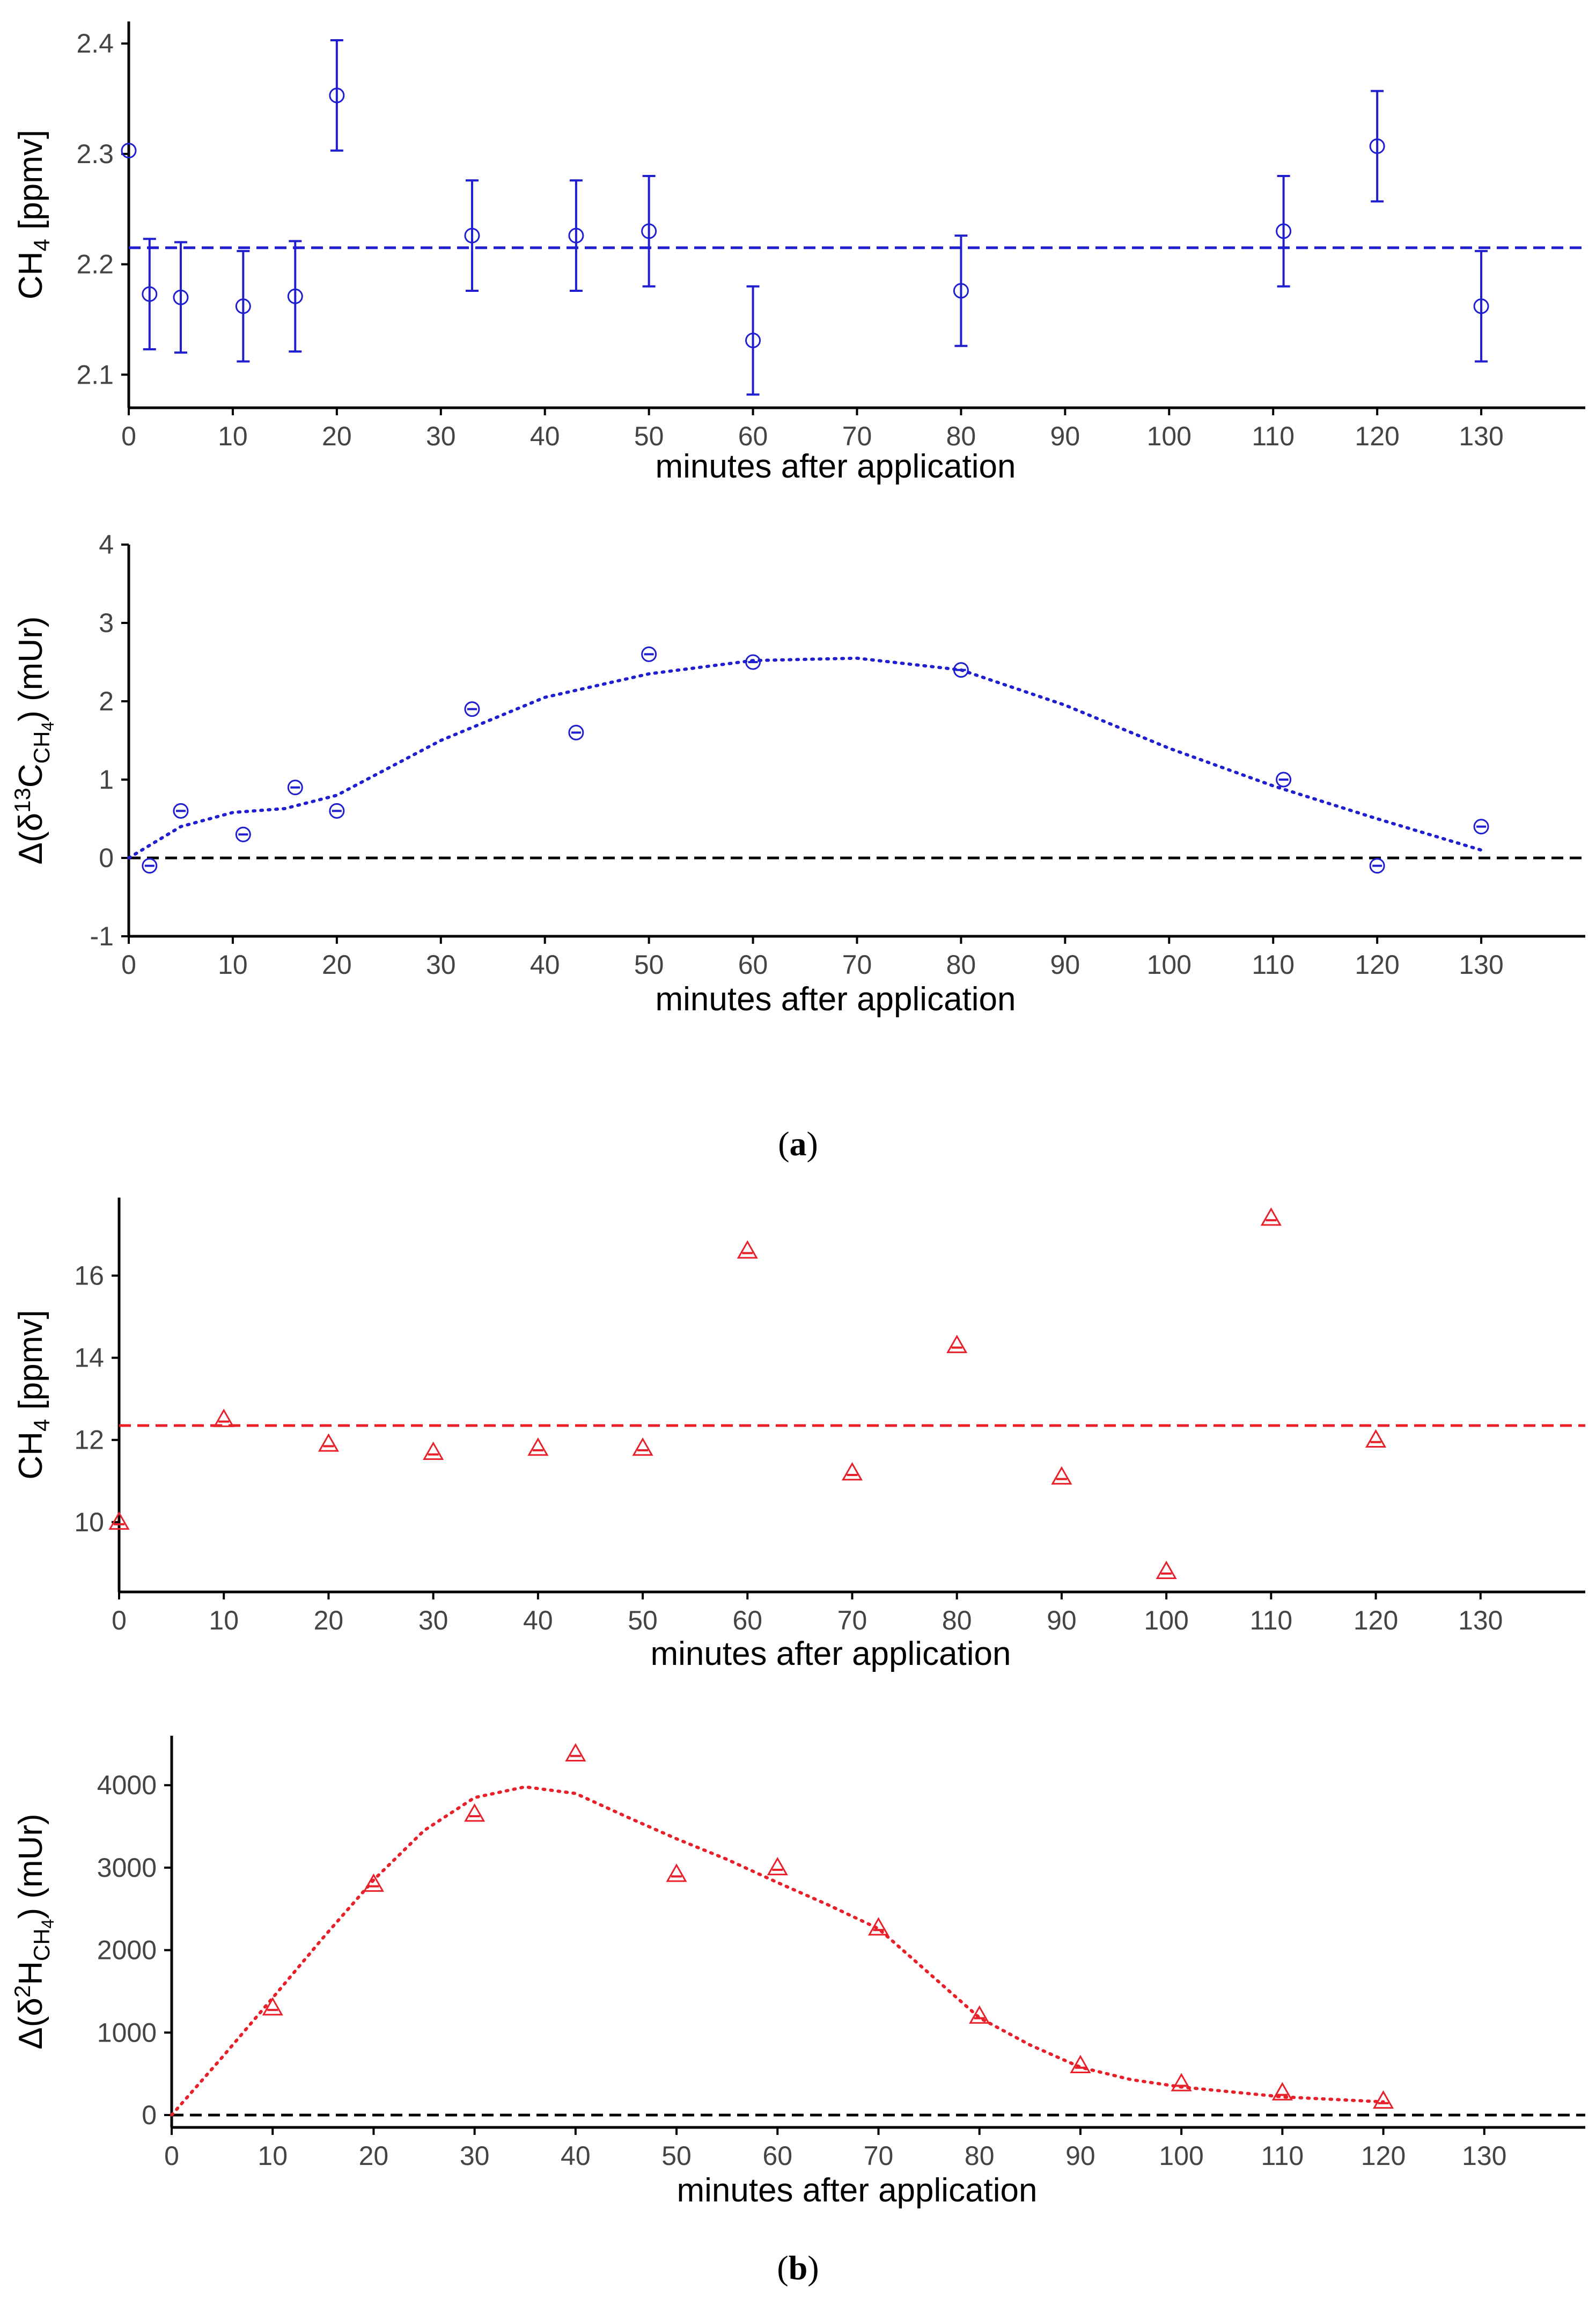 This screenshot has height=2305, width=1596. What do you see at coordinates (149, 2115) in the screenshot?
I see `y-tick-label: 0` at bounding box center [149, 2115].